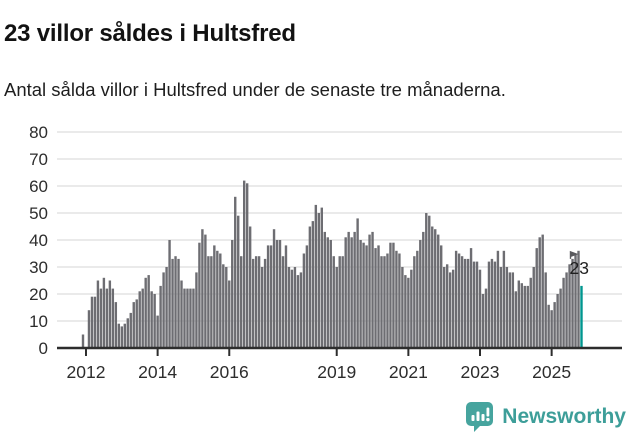 This screenshot has width=631, height=439. What do you see at coordinates (229, 372) in the screenshot?
I see `x-tick-label: 2016` at bounding box center [229, 372].